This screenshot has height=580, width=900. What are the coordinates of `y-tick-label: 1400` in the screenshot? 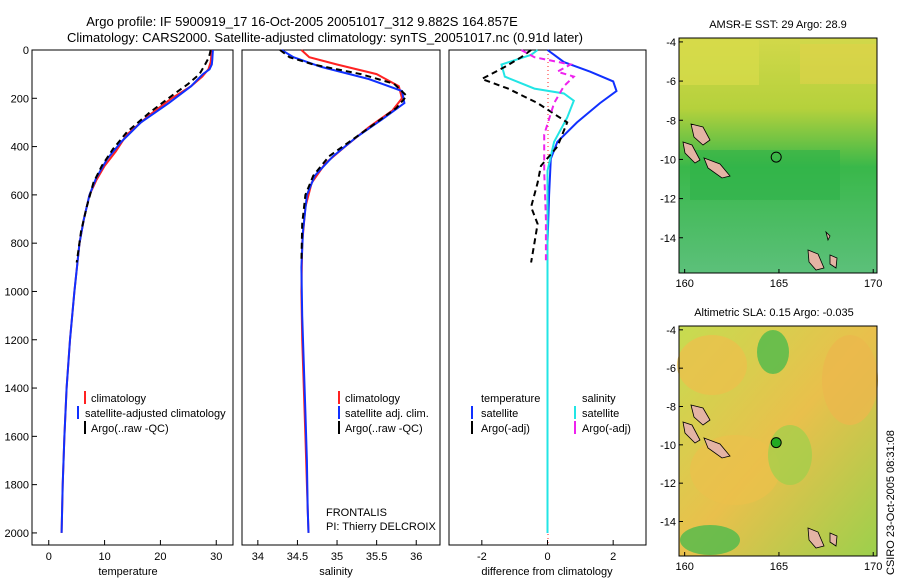 It's located at (17, 389).